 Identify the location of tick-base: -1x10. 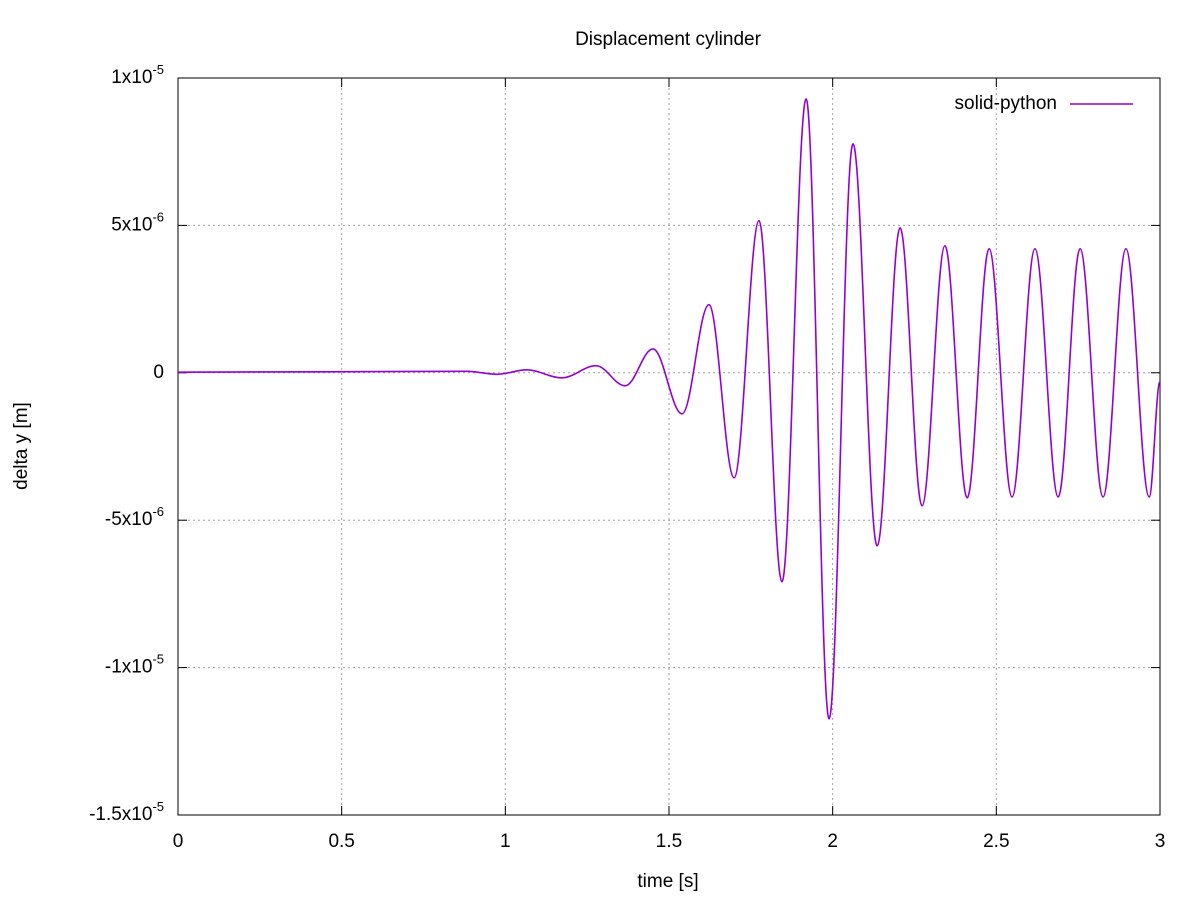
(129, 667).